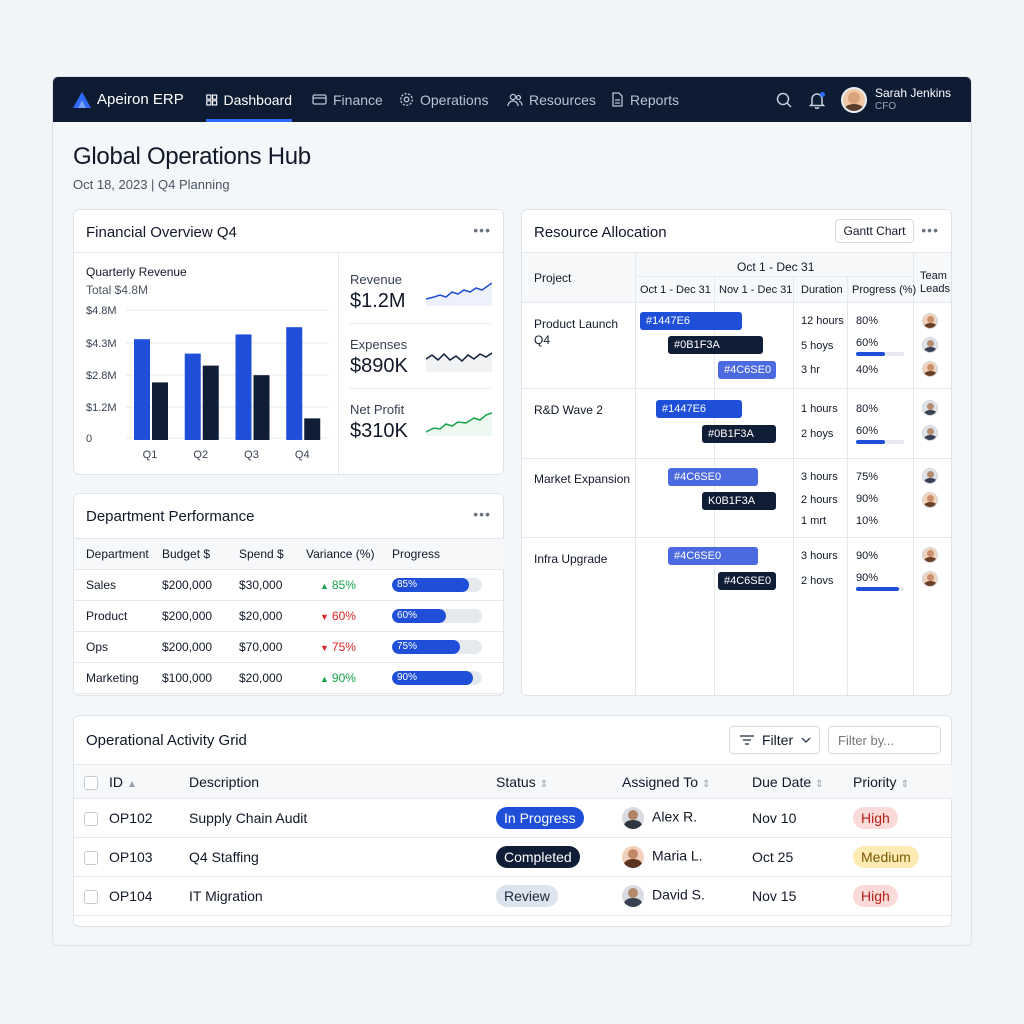 The image size is (1024, 1024). What do you see at coordinates (776, 267) in the screenshot?
I see `col-header-range: Oct 1 - Dec 31` at bounding box center [776, 267].